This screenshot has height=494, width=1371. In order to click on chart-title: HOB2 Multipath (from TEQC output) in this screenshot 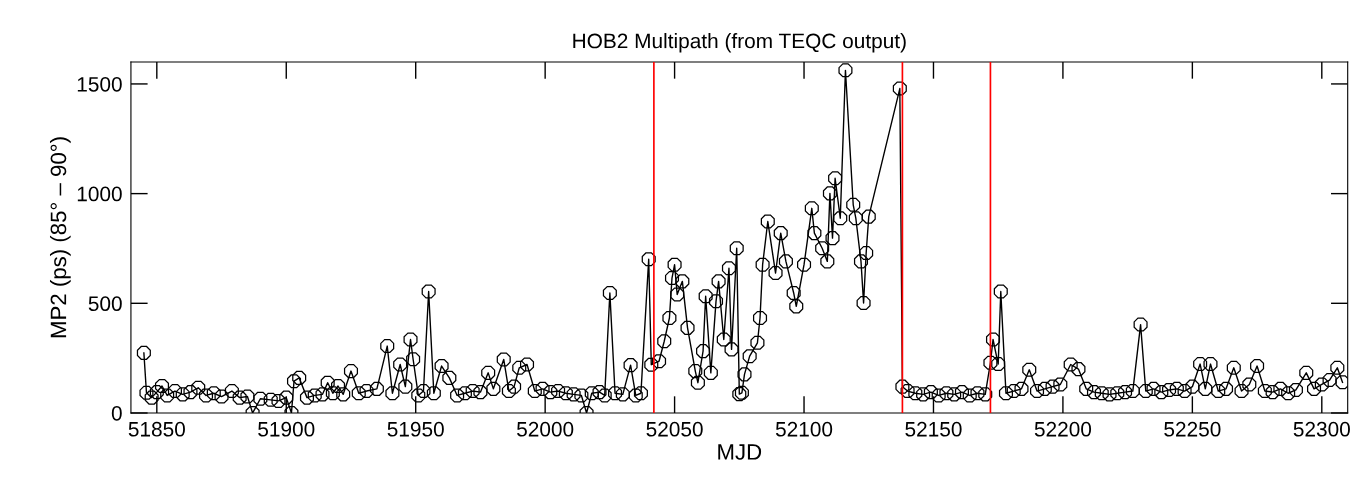, I will do `click(739, 43)`.